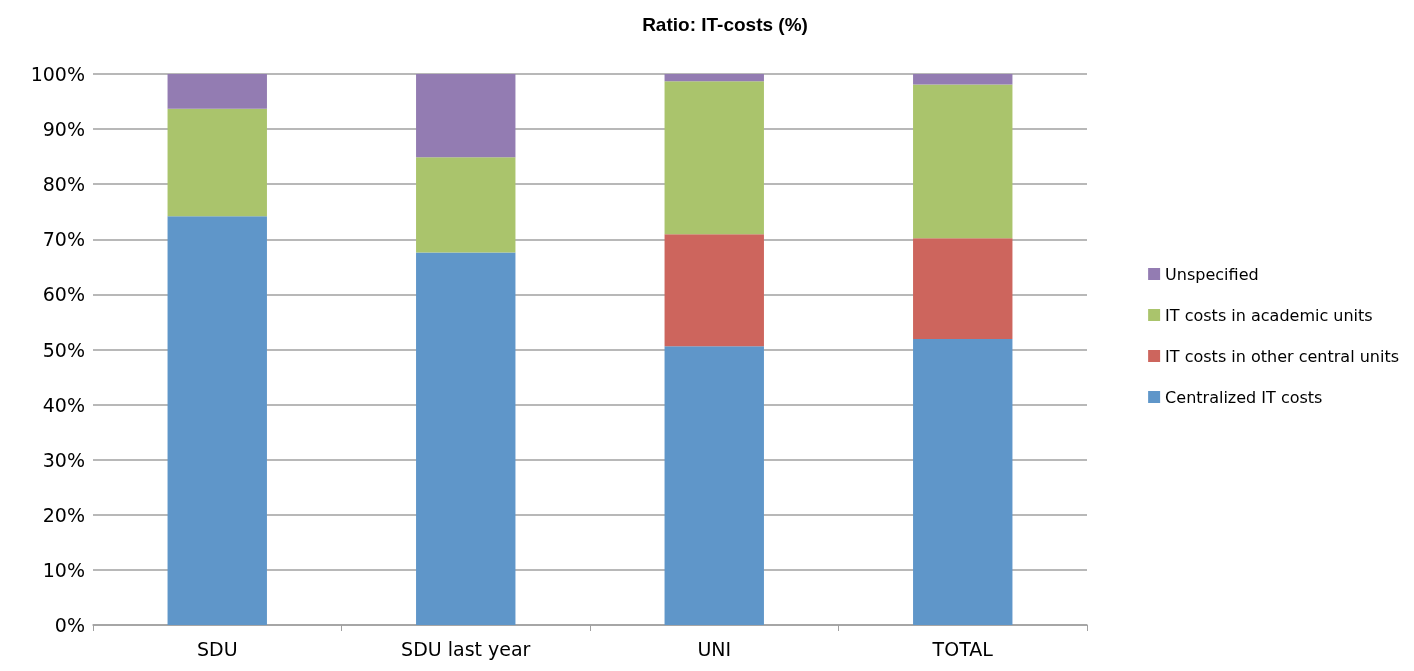 This screenshot has width=1414, height=671. Describe the element at coordinates (1212, 274) in the screenshot. I see `legend-label: Unspecified` at that location.